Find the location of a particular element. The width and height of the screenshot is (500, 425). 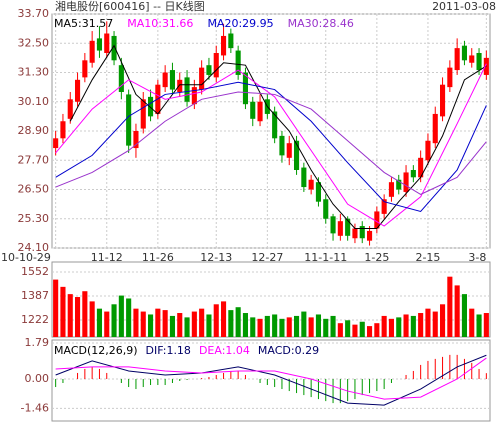

x-tick-label: 1-25 is located at coordinates (376, 257).